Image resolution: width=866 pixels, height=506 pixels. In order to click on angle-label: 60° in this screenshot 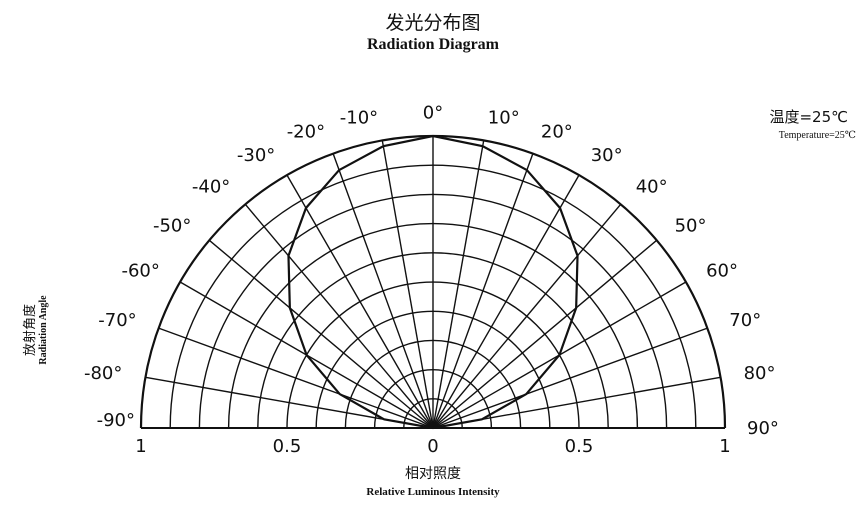, I will do `click(722, 270)`.